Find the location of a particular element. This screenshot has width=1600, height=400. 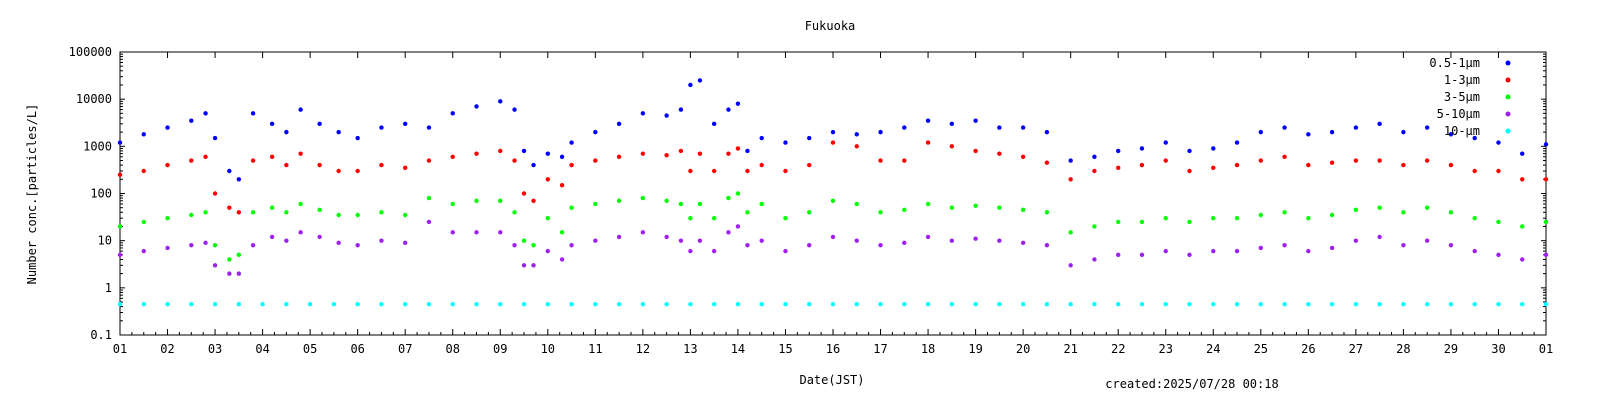

created-footer: created:2025/07/28 00:18 is located at coordinates (1191, 384).